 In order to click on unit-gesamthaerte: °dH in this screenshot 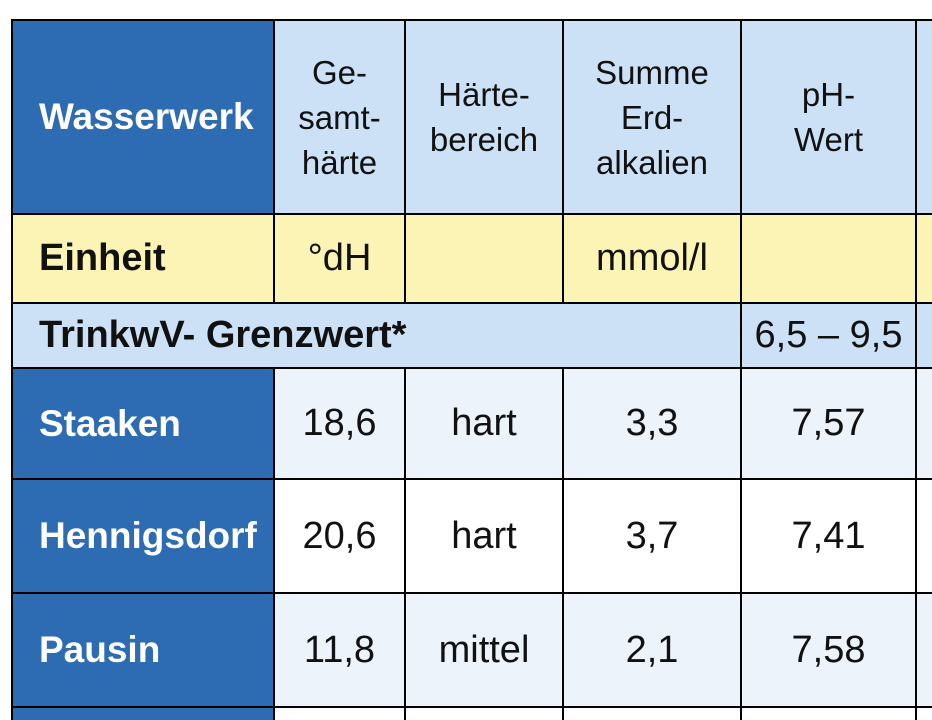, I will do `click(339, 258)`.